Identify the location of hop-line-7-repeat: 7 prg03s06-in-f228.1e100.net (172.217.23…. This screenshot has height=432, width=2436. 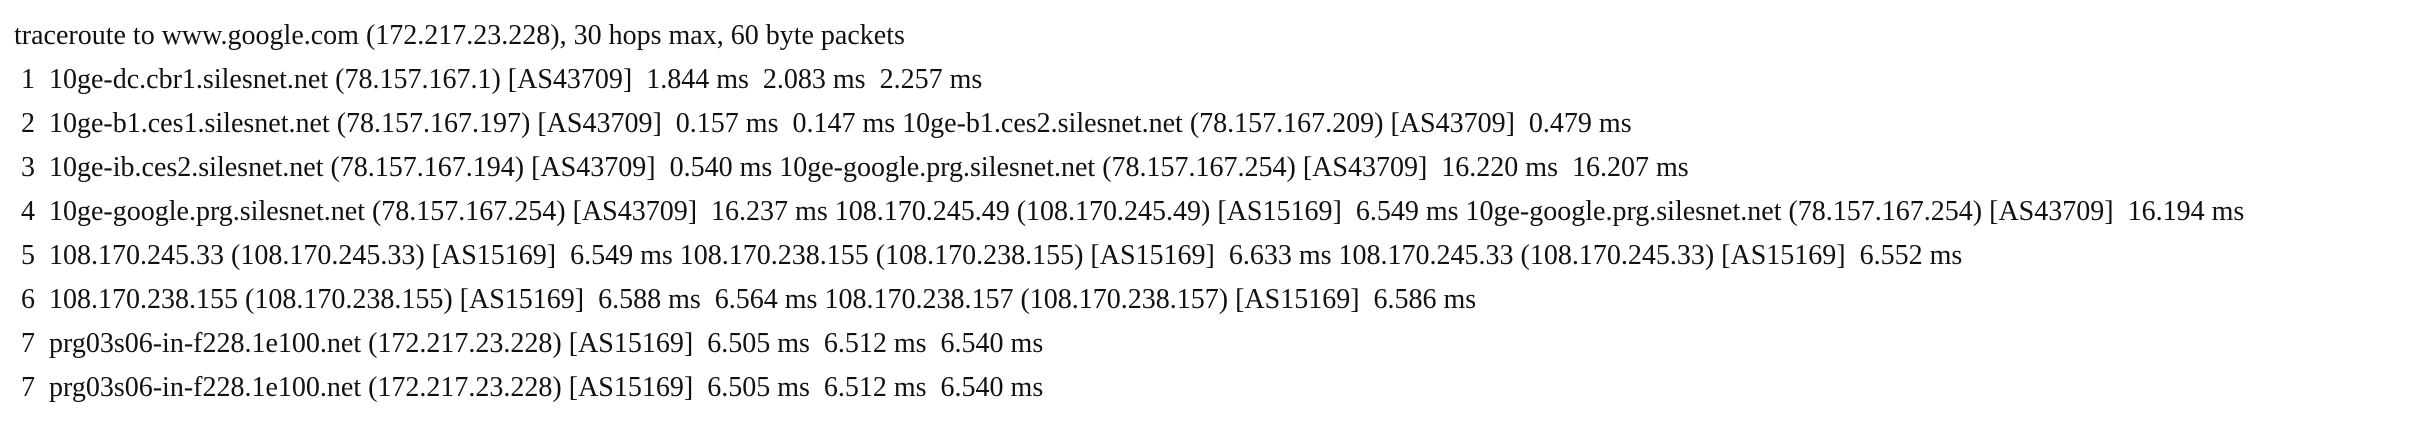
(529, 387).